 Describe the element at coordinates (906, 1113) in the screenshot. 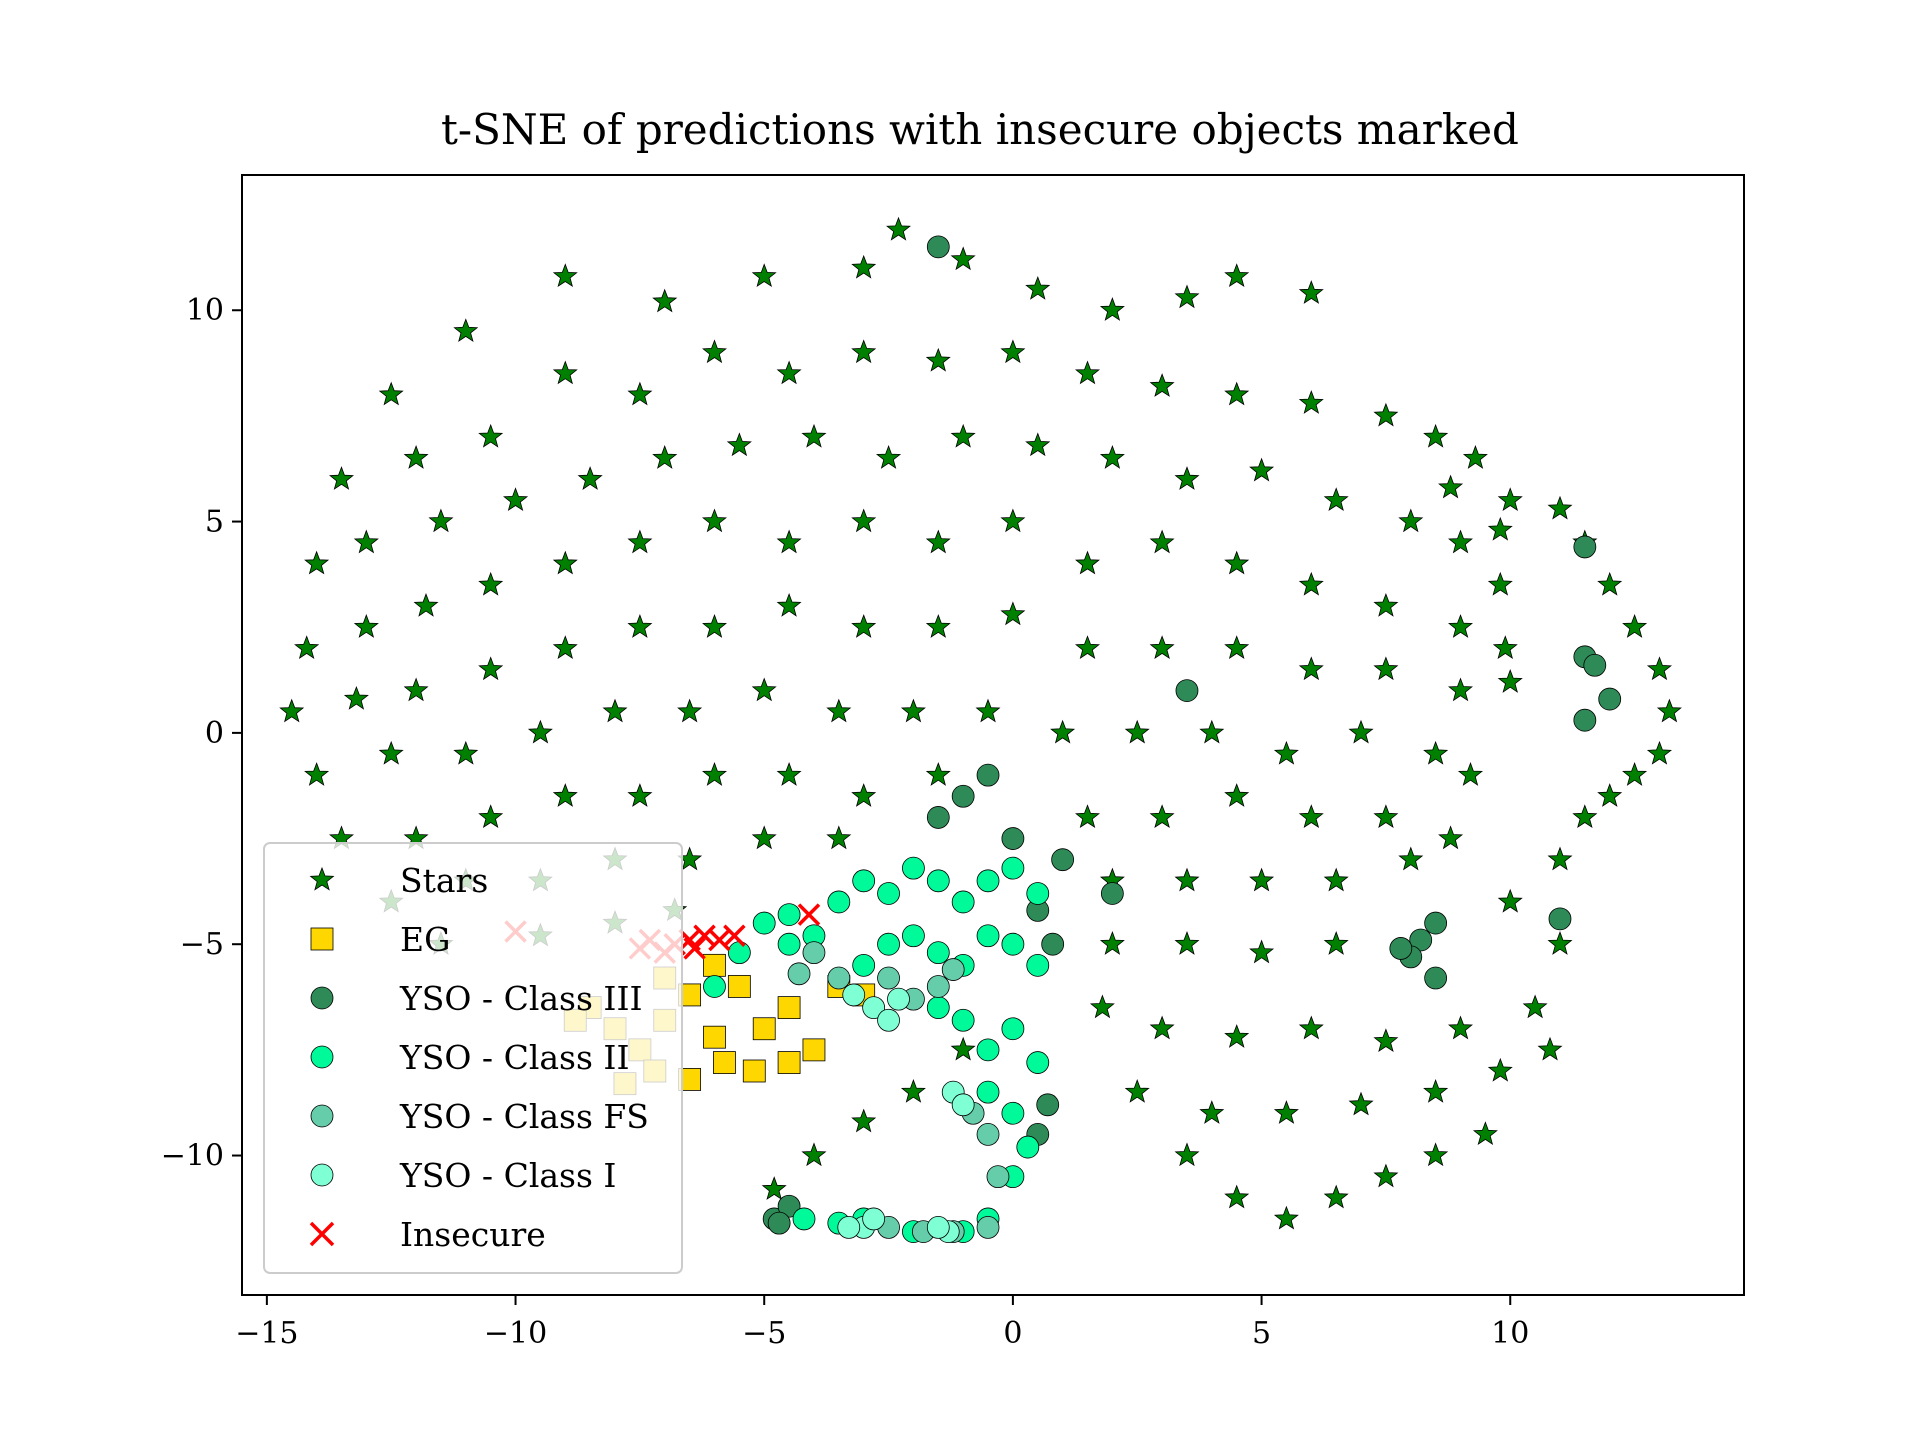

I see `series-yso-class-i` at that location.